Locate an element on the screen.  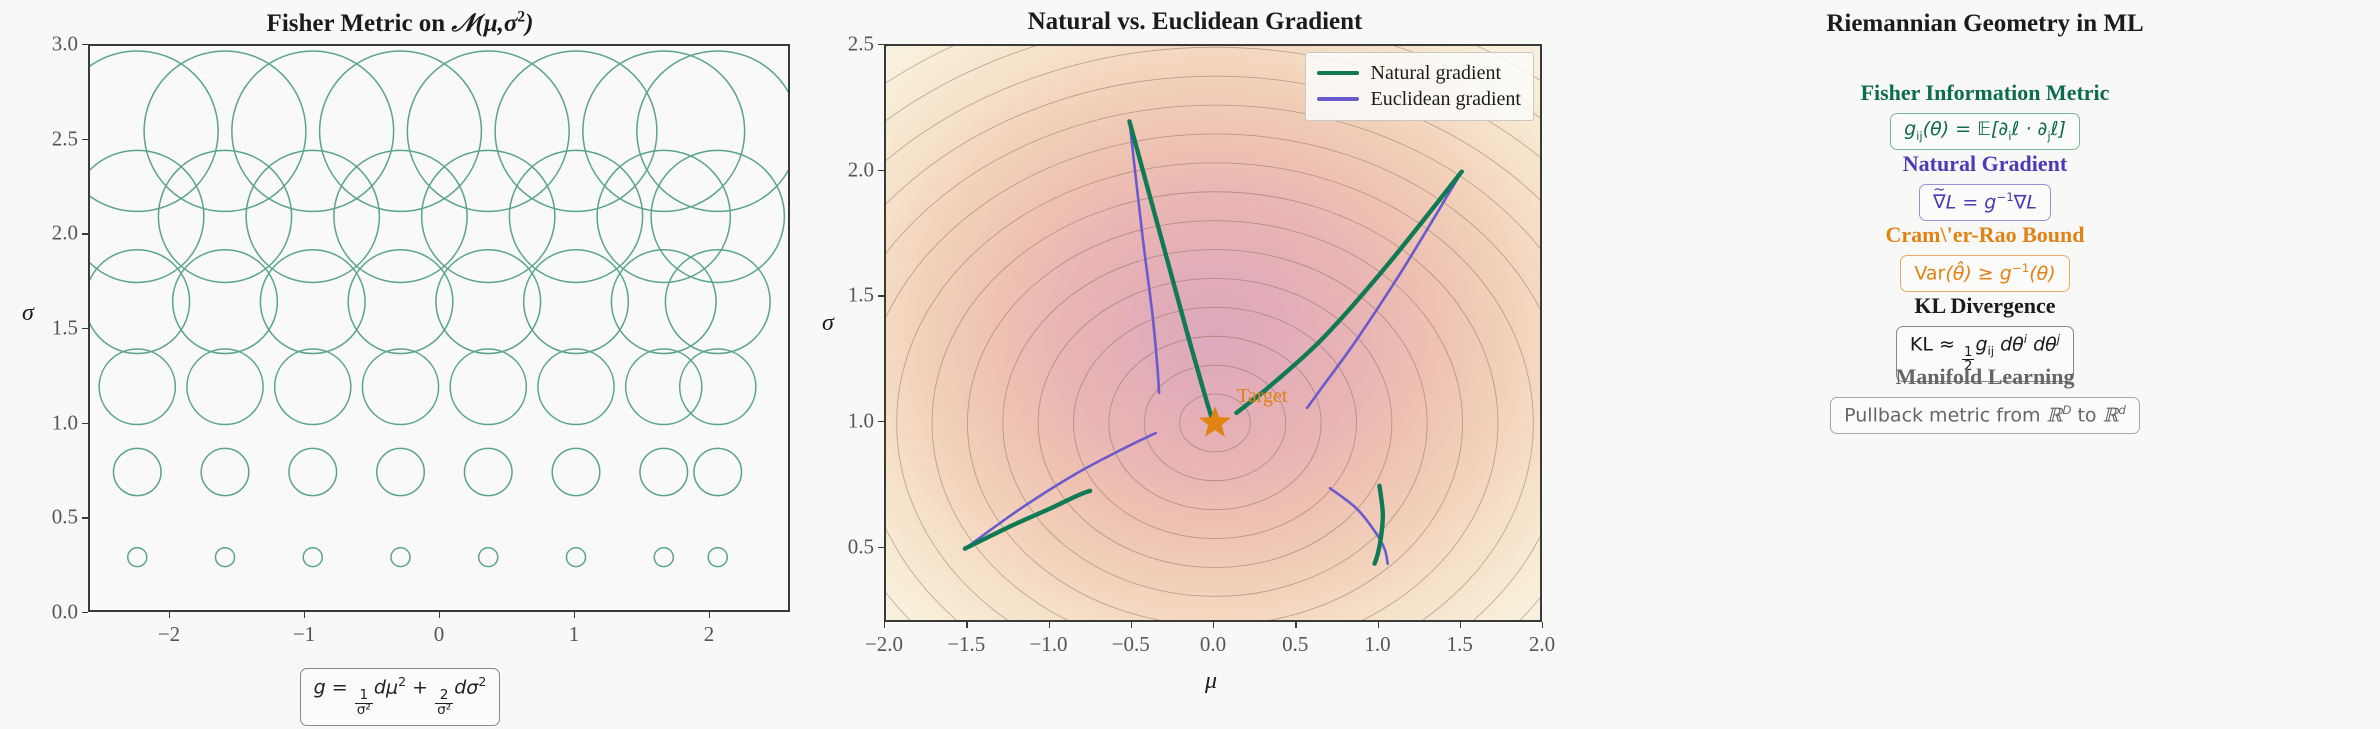
x-tick-label: 1 is located at coordinates (574, 634).